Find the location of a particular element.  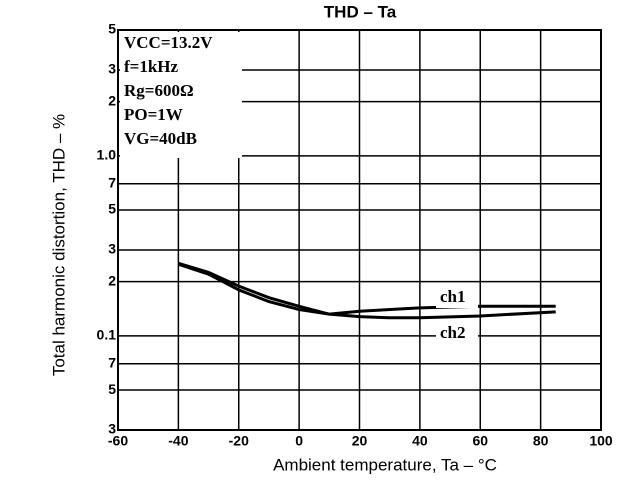

x-tick-label: -40 is located at coordinates (178, 441).